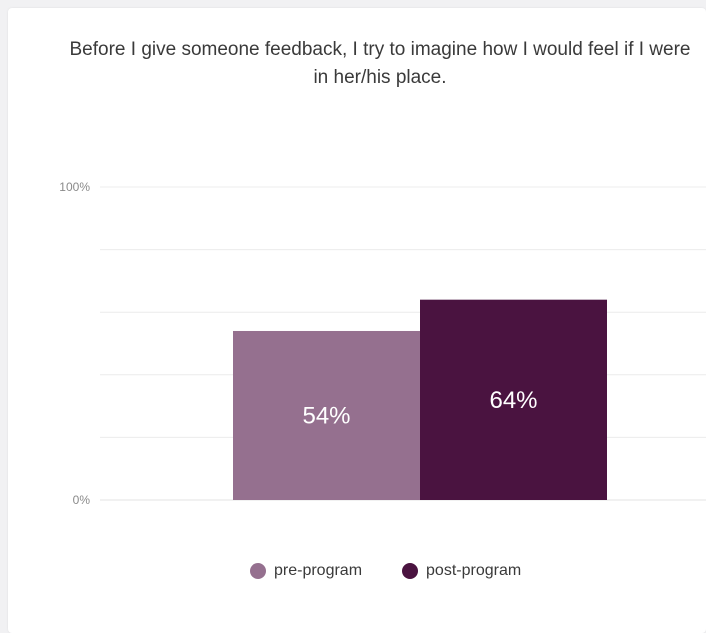 The image size is (706, 633). What do you see at coordinates (82, 500) in the screenshot?
I see `y-tick-label: 0%` at bounding box center [82, 500].